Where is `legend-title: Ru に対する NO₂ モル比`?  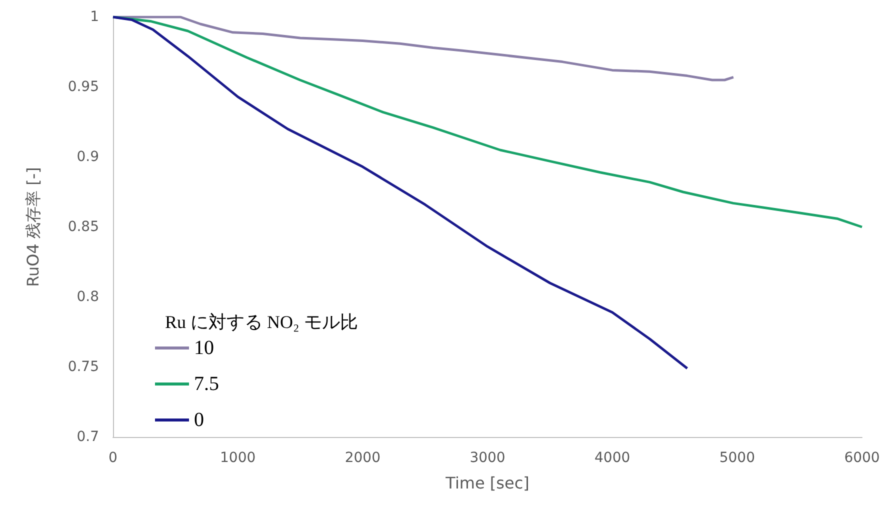 legend-title: Ru に対する NO₂ モル比 is located at coordinates (261, 322).